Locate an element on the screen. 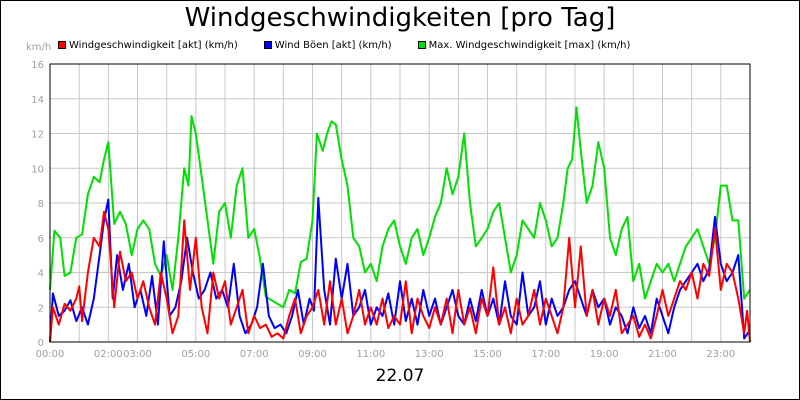 The height and width of the screenshot is (400, 800). legend-swatch-gusts is located at coordinates (267, 45).